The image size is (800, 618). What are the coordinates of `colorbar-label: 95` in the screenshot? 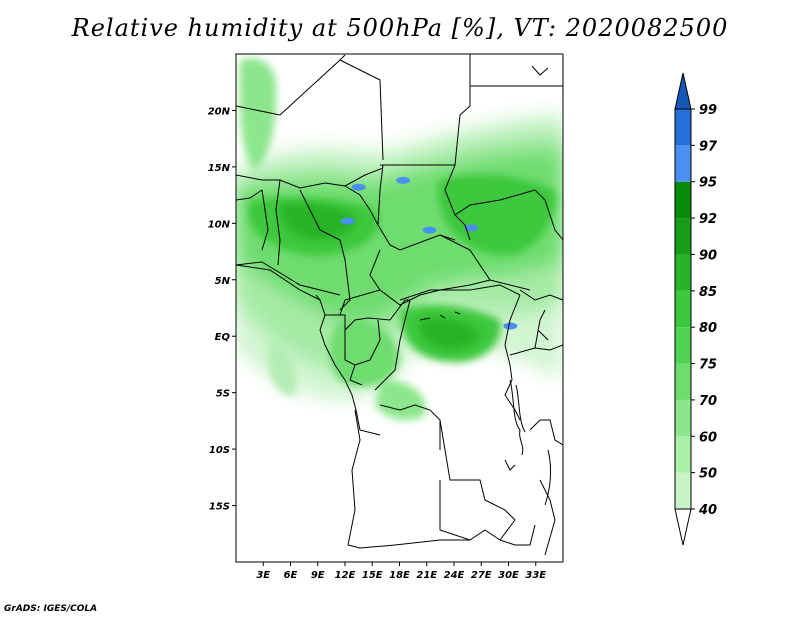 It's located at (708, 183).